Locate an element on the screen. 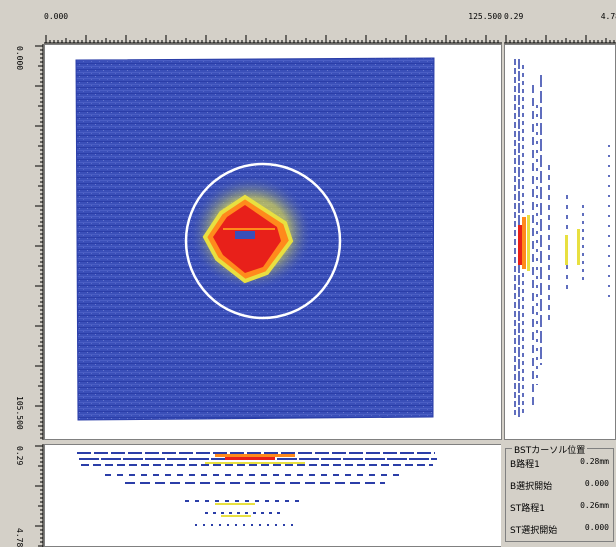 This screenshot has height=547, width=616. side-top-ruler: 0.29 4.78 is located at coordinates (560, 27).